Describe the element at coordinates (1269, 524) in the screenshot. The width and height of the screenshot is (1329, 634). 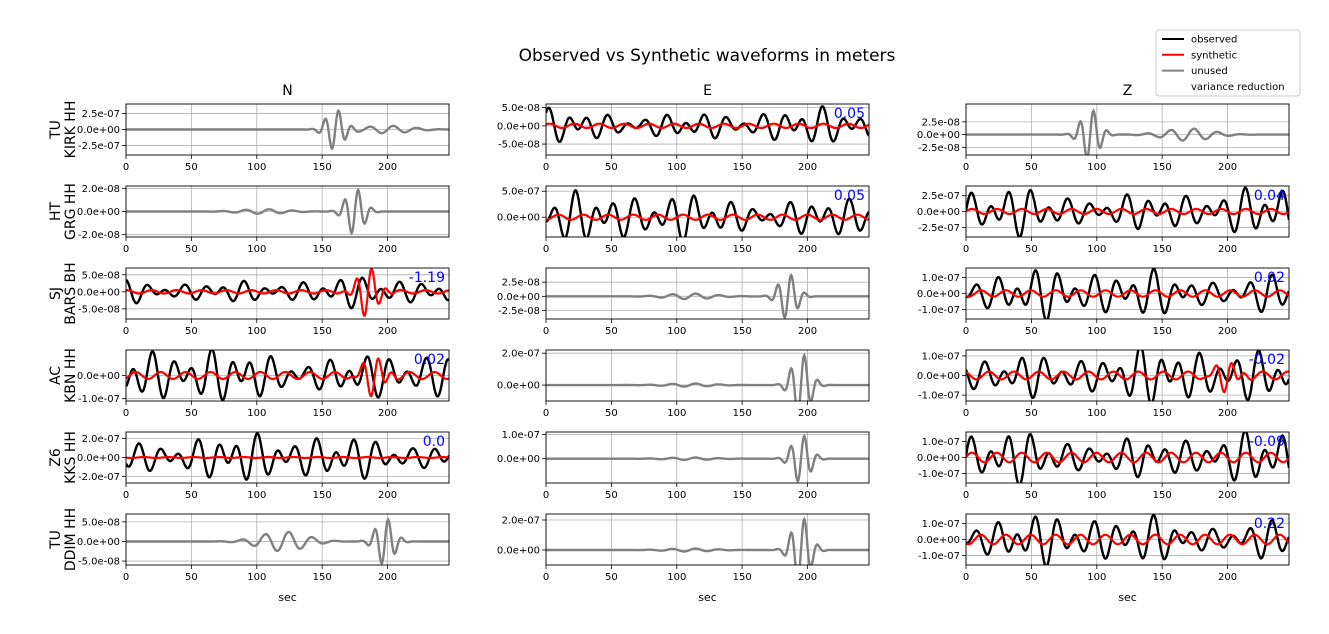
I see `variance-reduction-label: 0.22` at that location.